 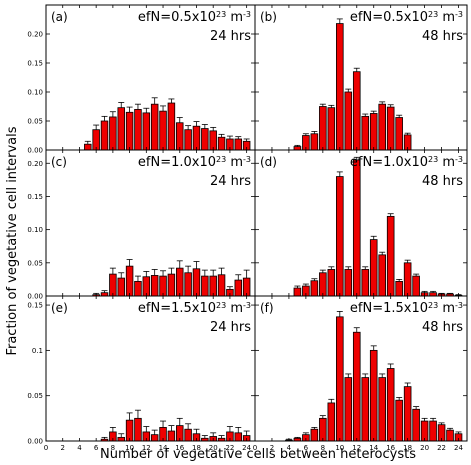 I want to click on condition-label: efN=1.5x1023 m-3, so click(x=194, y=309).